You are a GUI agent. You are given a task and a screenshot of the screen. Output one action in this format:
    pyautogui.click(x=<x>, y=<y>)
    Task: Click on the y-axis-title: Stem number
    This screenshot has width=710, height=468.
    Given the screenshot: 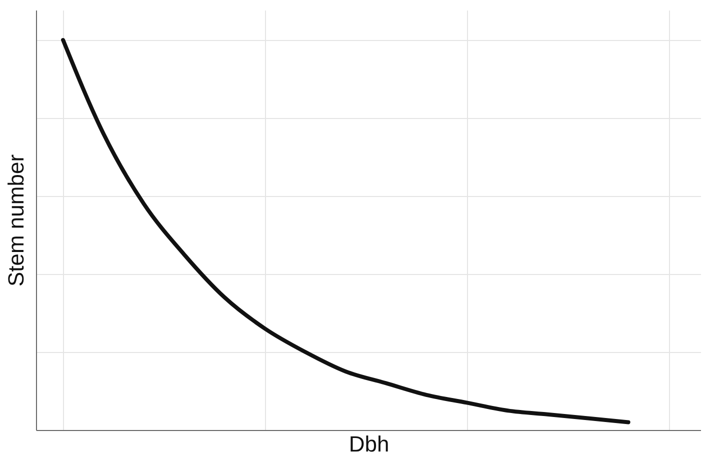 What is the action you would take?
    pyautogui.click(x=16, y=220)
    